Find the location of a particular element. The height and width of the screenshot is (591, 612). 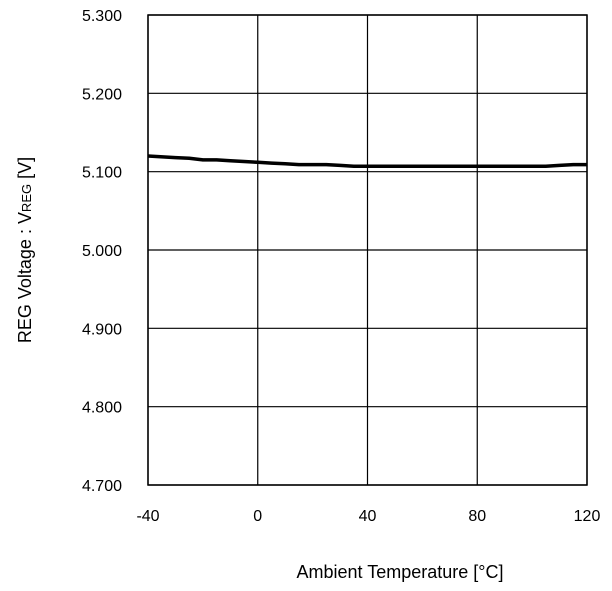

y-tick-label: 5.100 is located at coordinates (102, 173).